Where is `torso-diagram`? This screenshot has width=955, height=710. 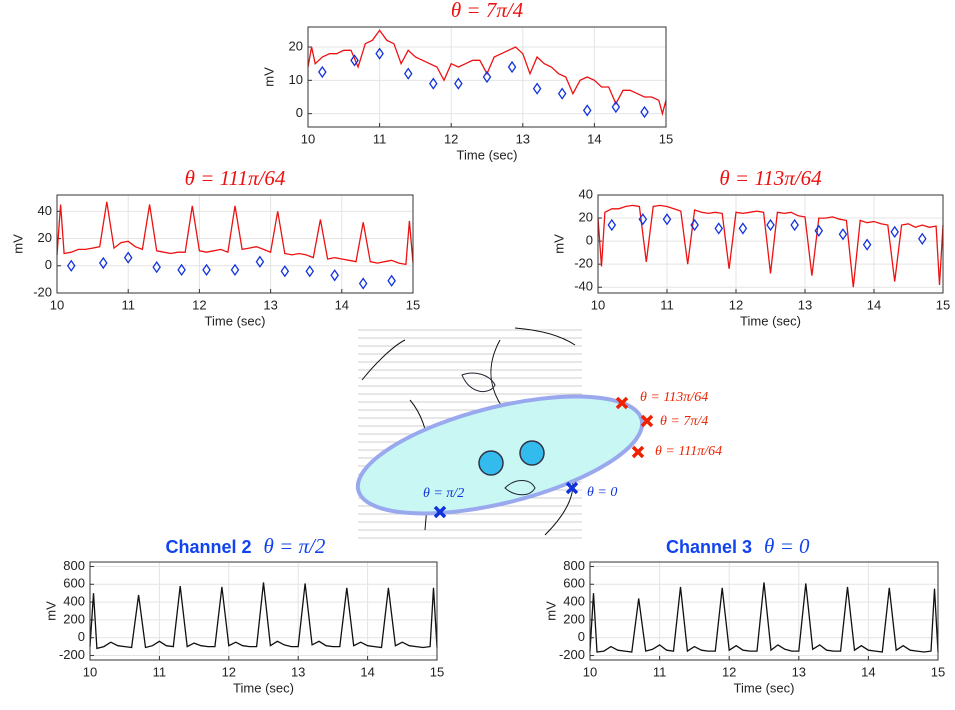
torso-diagram is located at coordinates (500, 433).